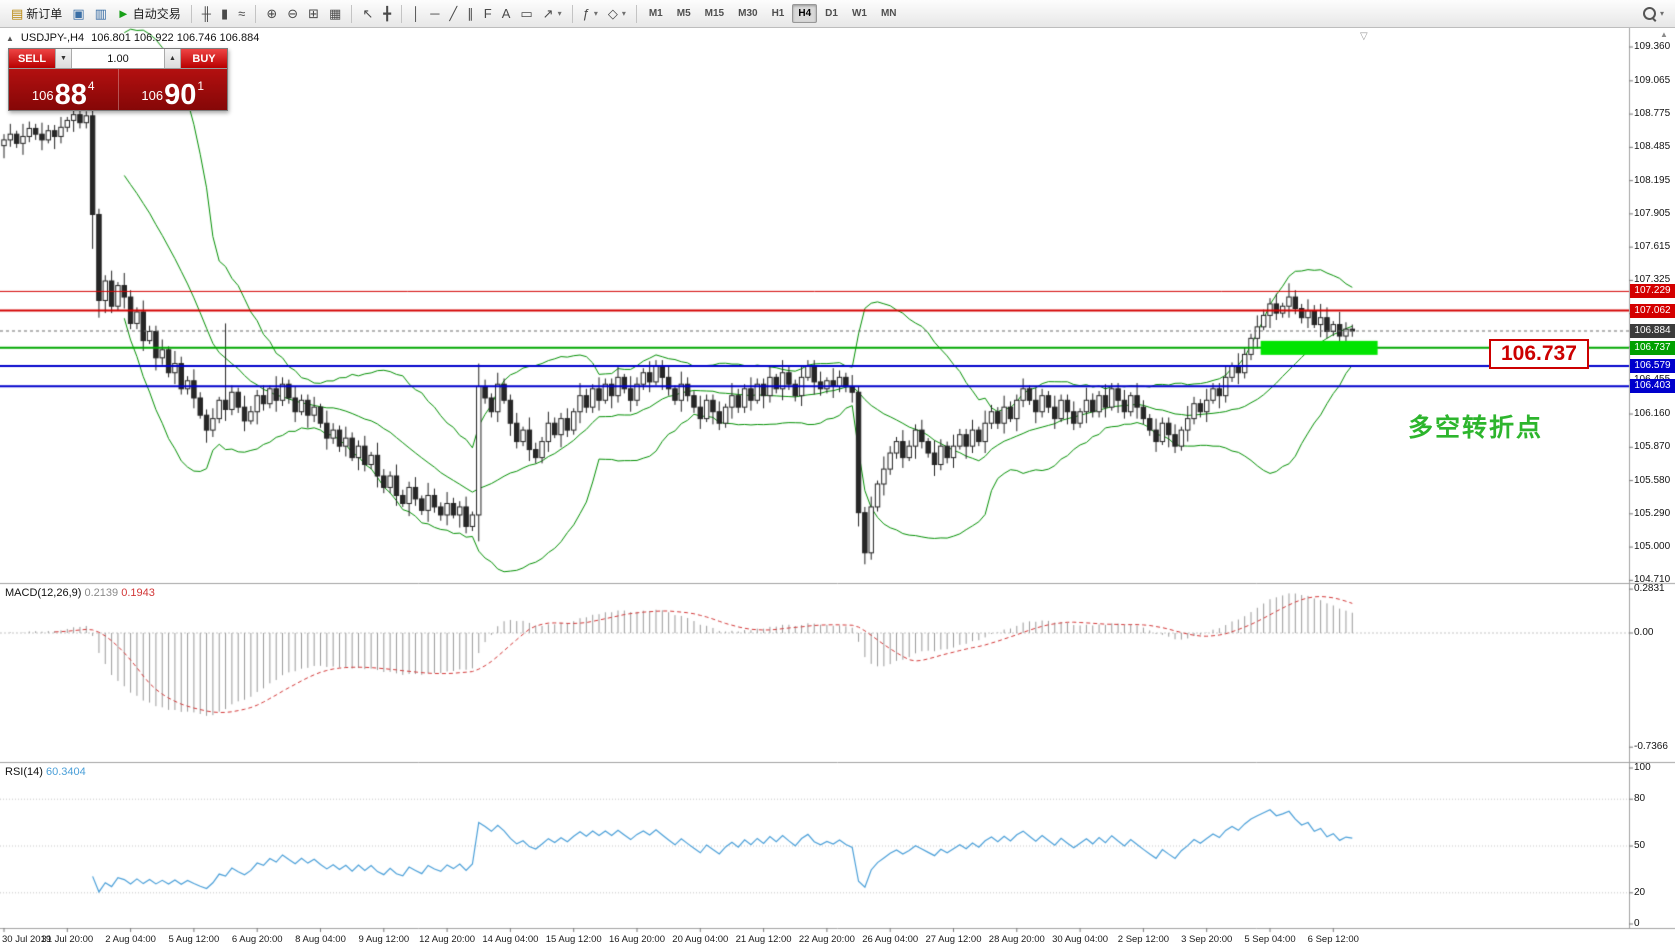 The image size is (1675, 951). I want to click on axis-scroll-icon: ▲, so click(1664, 34).